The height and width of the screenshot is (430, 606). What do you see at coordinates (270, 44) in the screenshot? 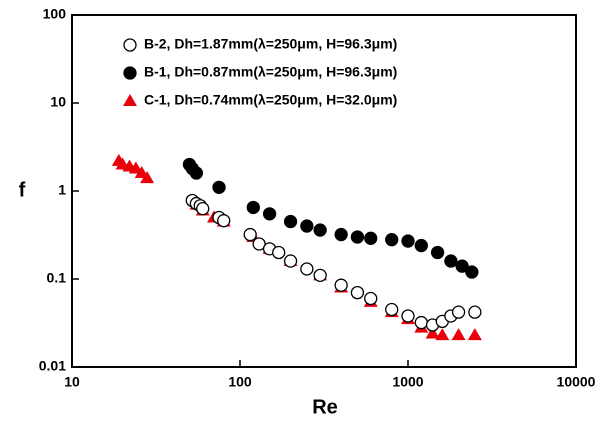
I see `legend-label: B-2, Dh=1.87mm(λ=250μm, H=96.3μm)` at bounding box center [270, 44].